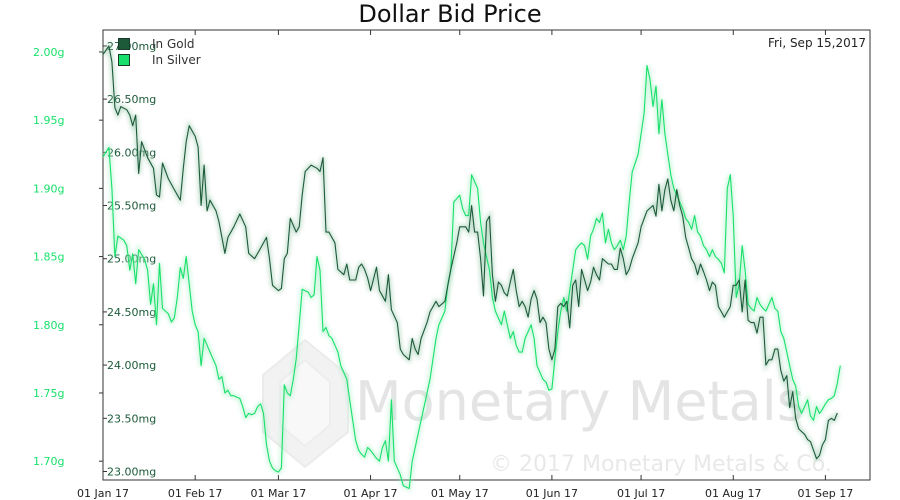 This screenshot has width=900, height=500. Describe the element at coordinates (173, 44) in the screenshot. I see `legend-label-gold: In Gold` at that location.